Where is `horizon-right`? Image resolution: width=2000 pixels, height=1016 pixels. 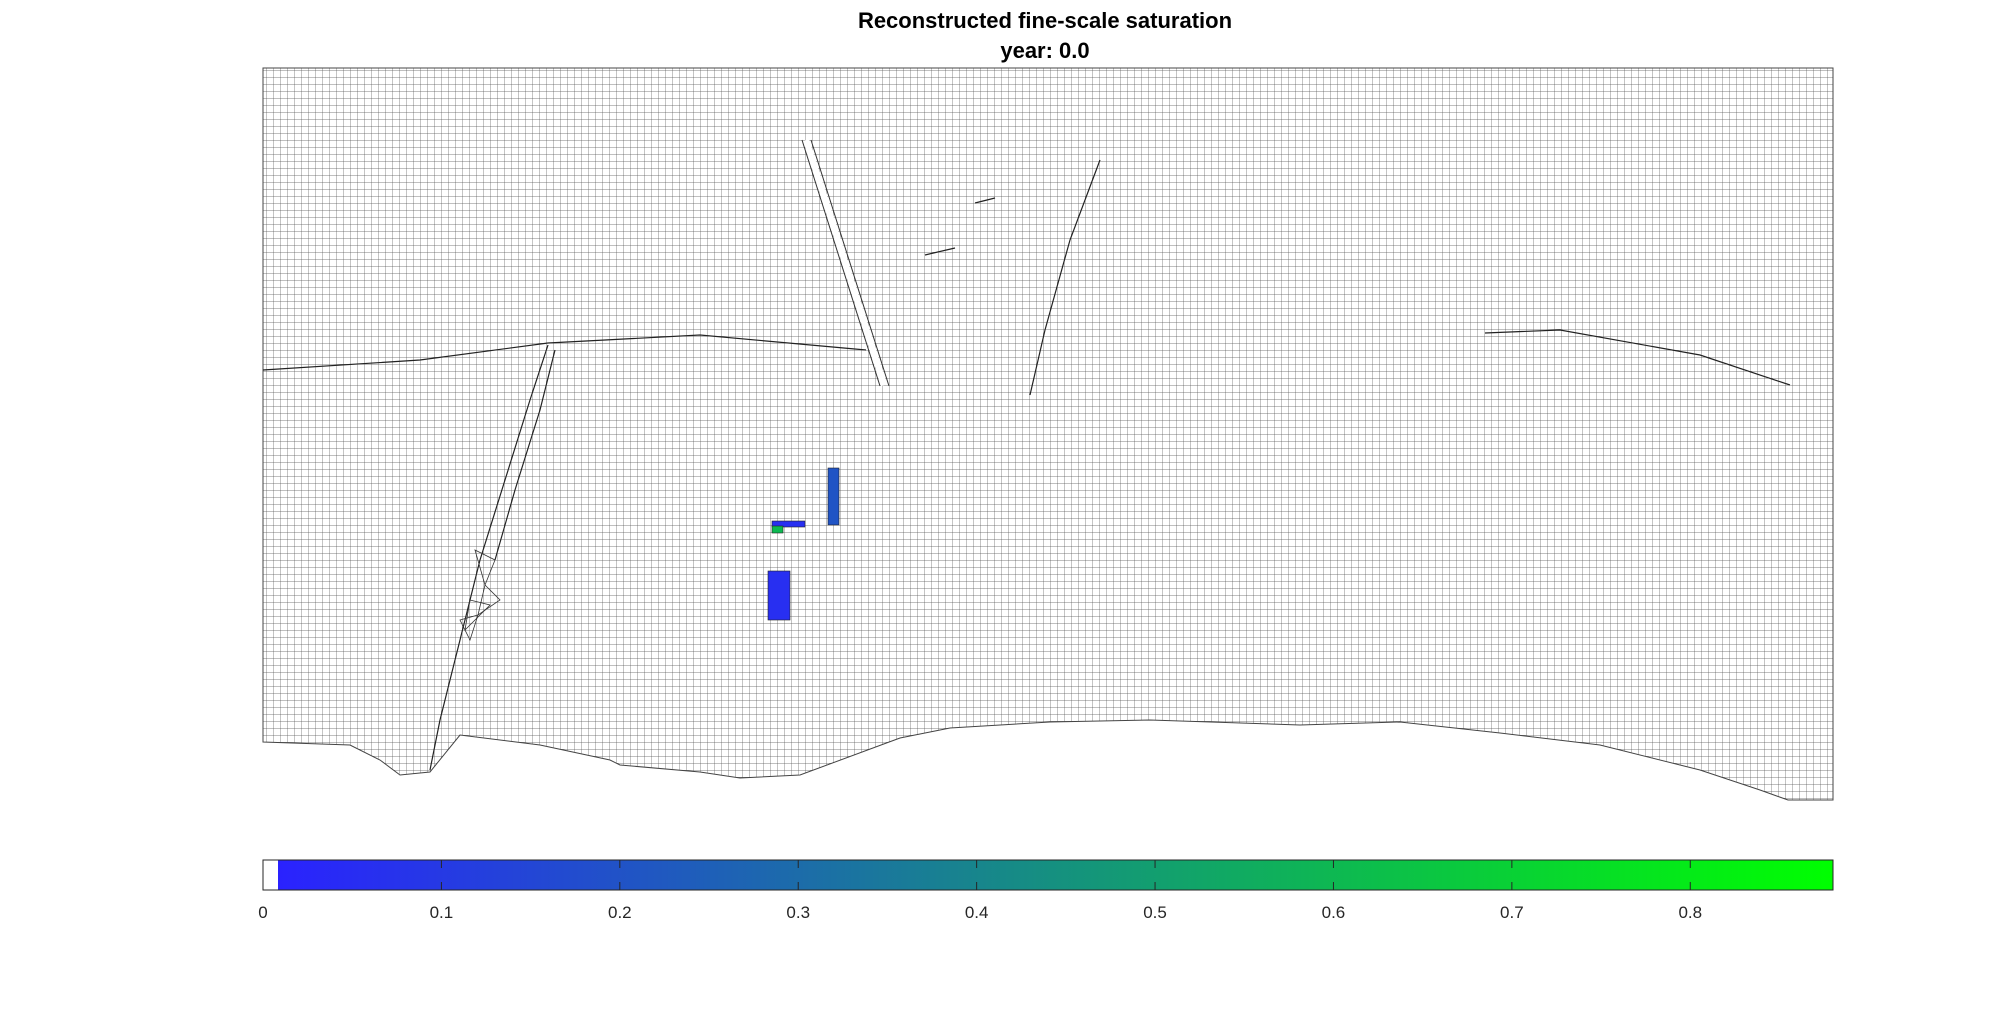 horizon-right is located at coordinates (1637, 357).